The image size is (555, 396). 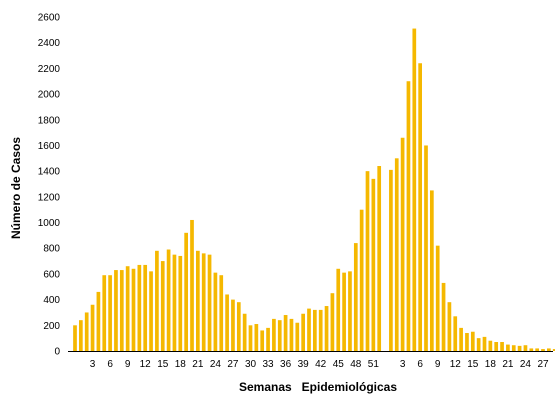 I want to click on y-tick-label: 2400, so click(x=49, y=43).